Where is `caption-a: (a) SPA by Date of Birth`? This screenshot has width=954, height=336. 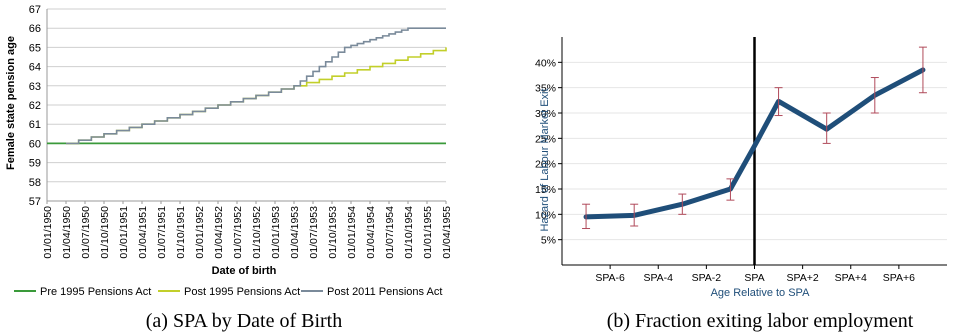
caption-a: (a) SPA by Date of Birth is located at coordinates (244, 321).